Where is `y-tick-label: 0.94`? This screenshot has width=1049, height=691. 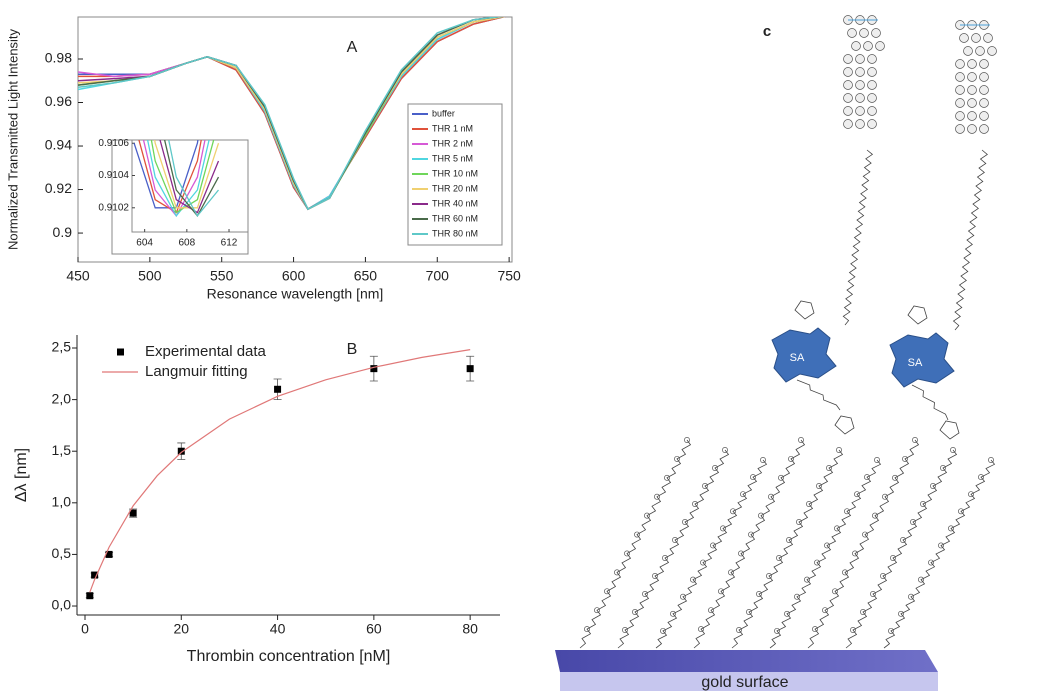
y-tick-label: 0.94 is located at coordinates (58, 145).